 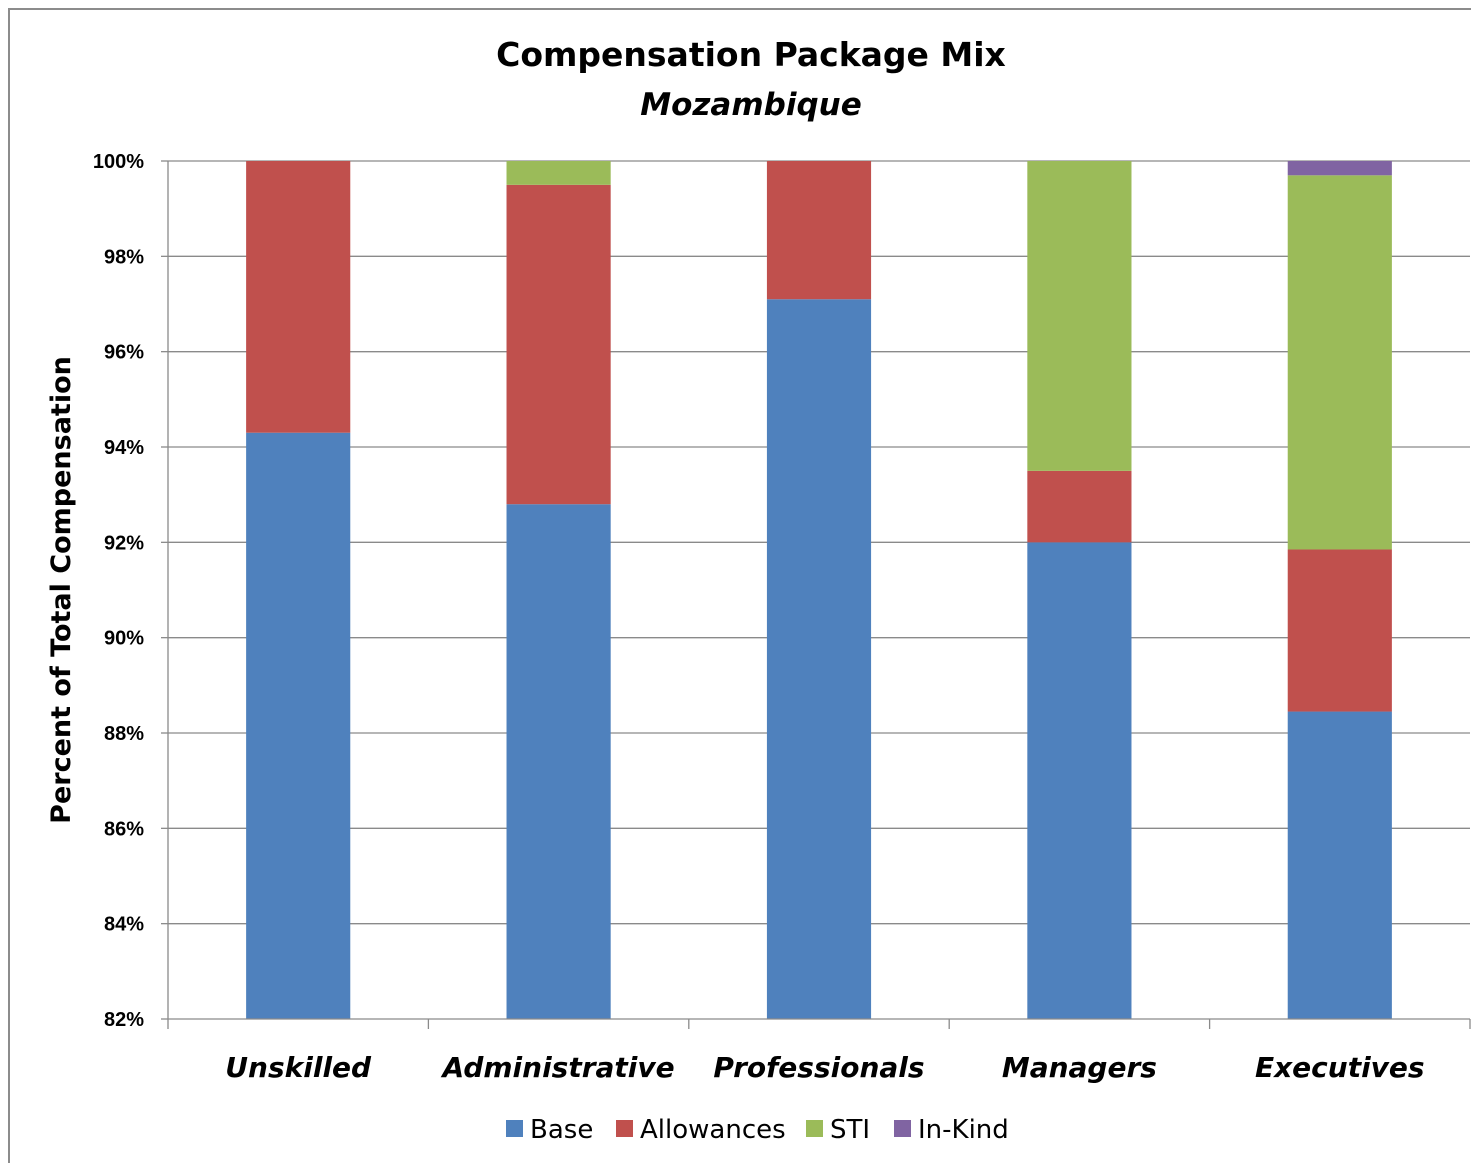 I want to click on legend-label-sti: STI, so click(x=850, y=1130).